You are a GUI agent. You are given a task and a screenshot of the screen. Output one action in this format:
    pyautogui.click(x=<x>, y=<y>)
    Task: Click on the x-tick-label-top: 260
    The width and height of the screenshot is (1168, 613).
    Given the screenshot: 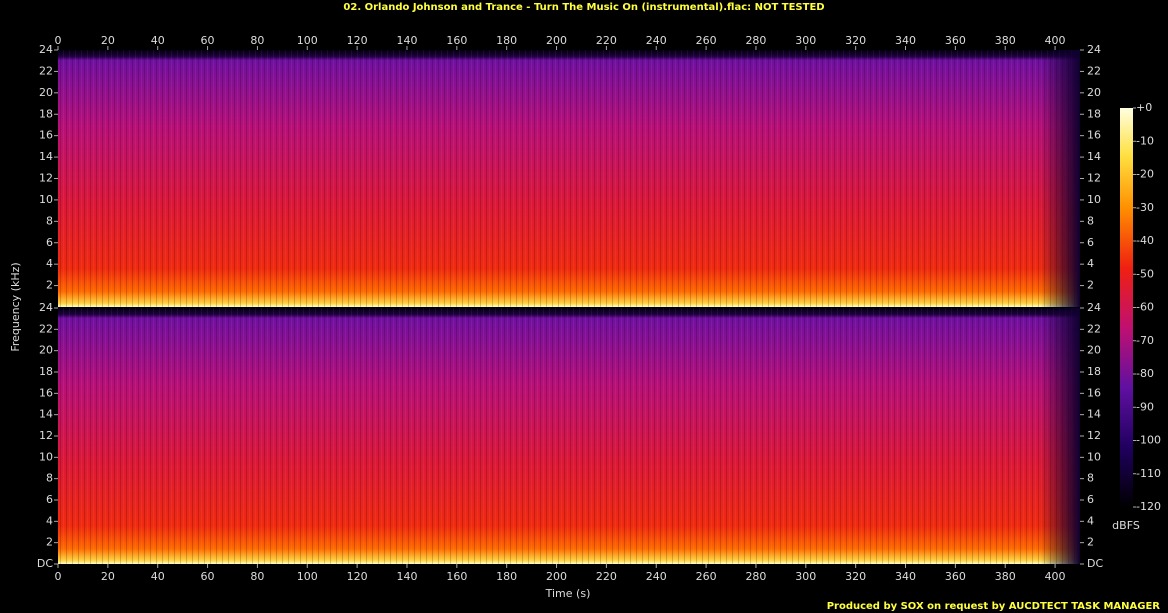 What is the action you would take?
    pyautogui.click(x=706, y=40)
    